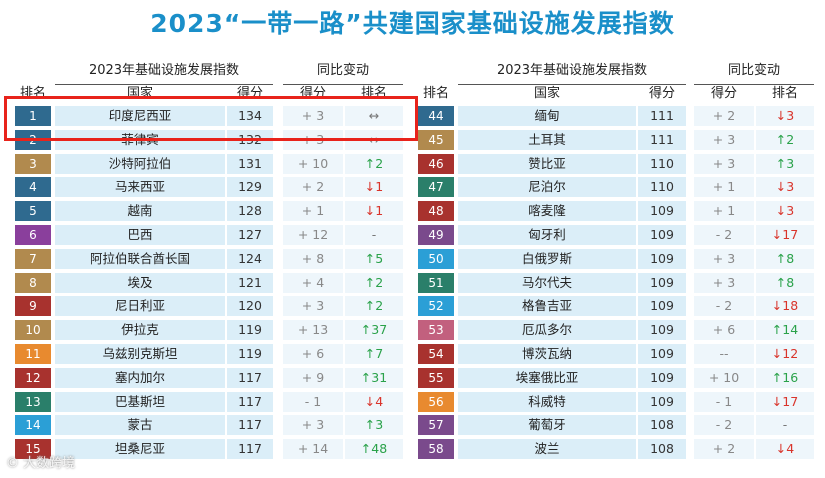 This screenshot has height=478, width=825. Describe the element at coordinates (547, 211) in the screenshot. I see `country-cell: 喀麦隆` at that location.